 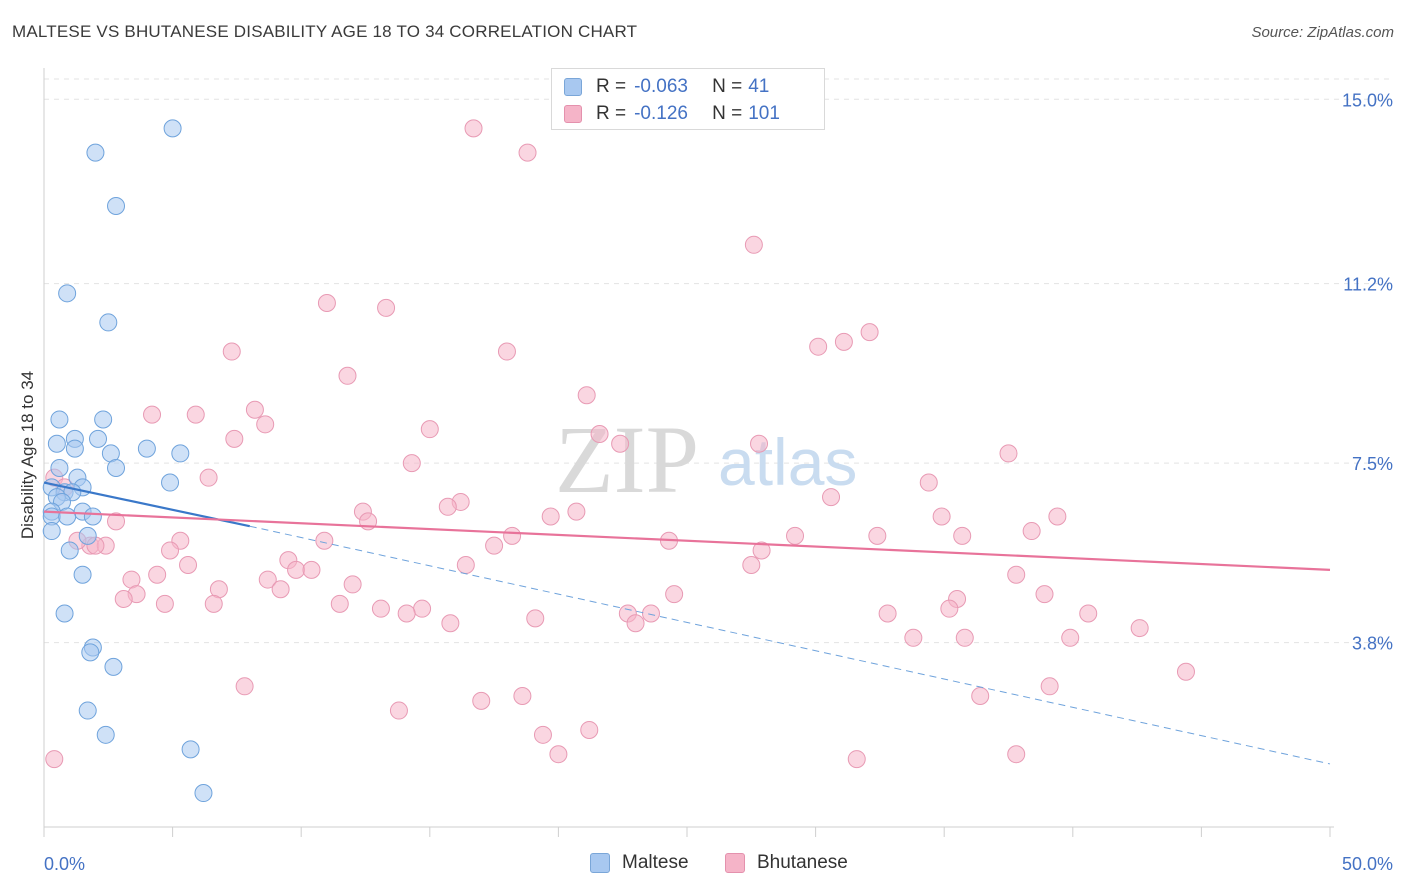 What do you see at coordinates (787, 462) in the screenshot?
I see `watermark-atlas: atlas` at bounding box center [787, 462].